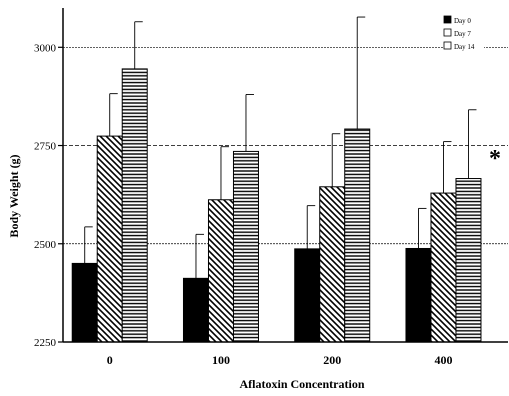 This screenshot has height=396, width=509. Describe the element at coordinates (221, 360) in the screenshot. I see `x-tick-label-100: 100` at that location.